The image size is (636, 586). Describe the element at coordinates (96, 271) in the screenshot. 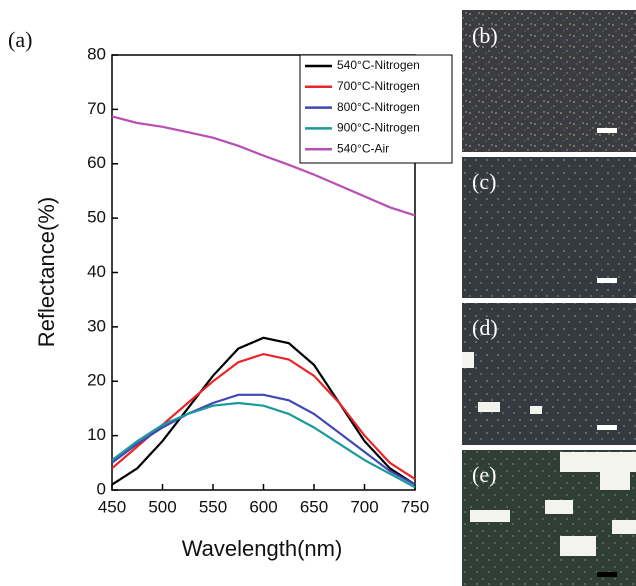

I see `y-tick-label: 40` at that location.